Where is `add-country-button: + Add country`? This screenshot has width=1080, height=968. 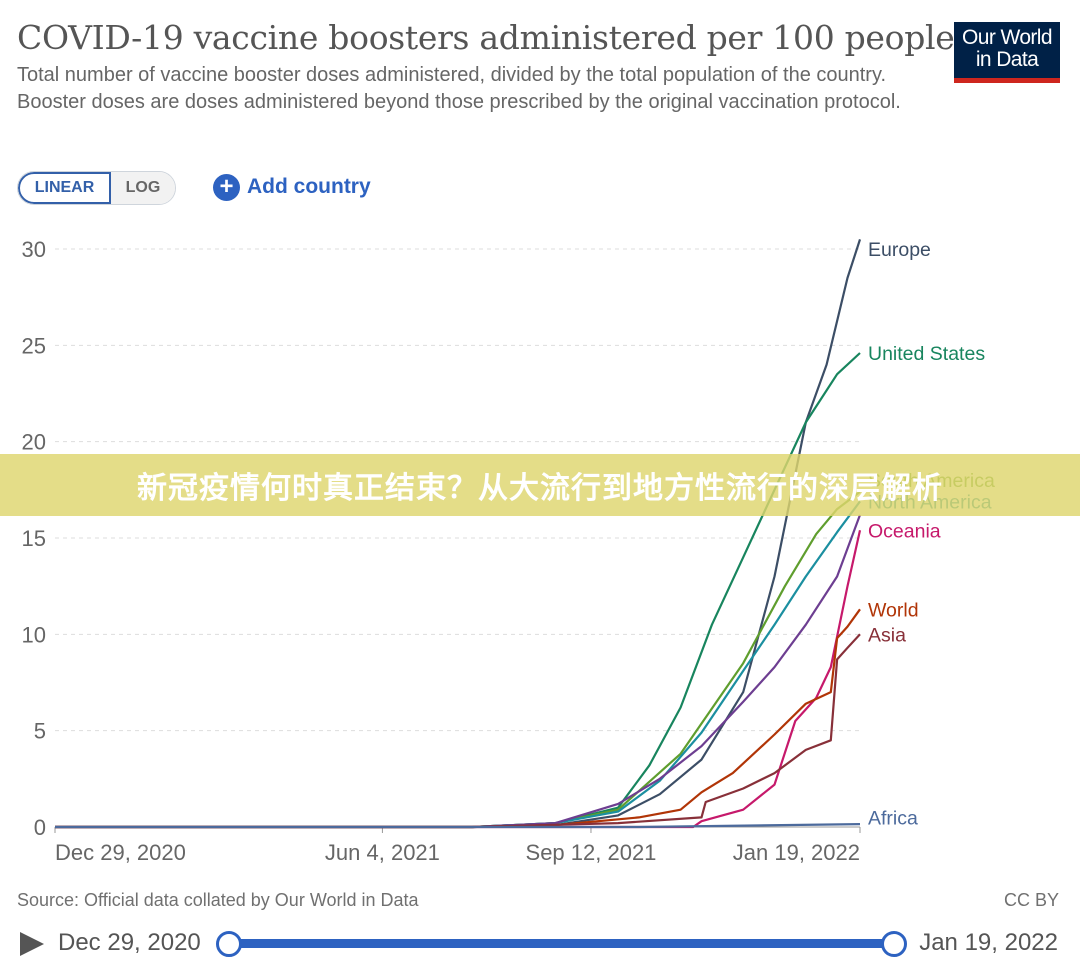 add-country-button: + Add country is located at coordinates (292, 187).